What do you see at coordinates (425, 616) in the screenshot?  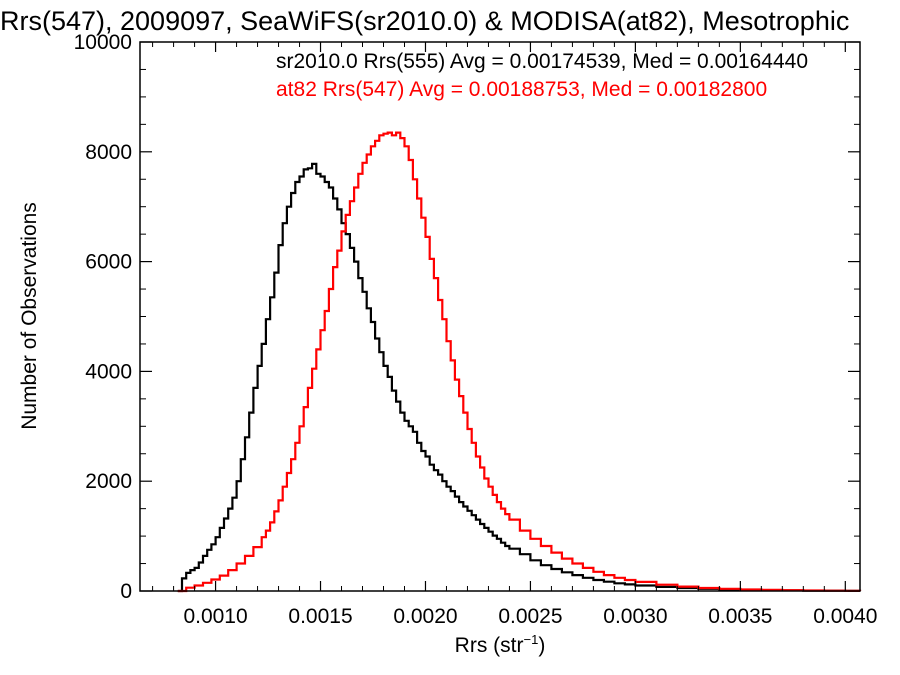 I see `x-tick-label: 0.0020` at bounding box center [425, 616].